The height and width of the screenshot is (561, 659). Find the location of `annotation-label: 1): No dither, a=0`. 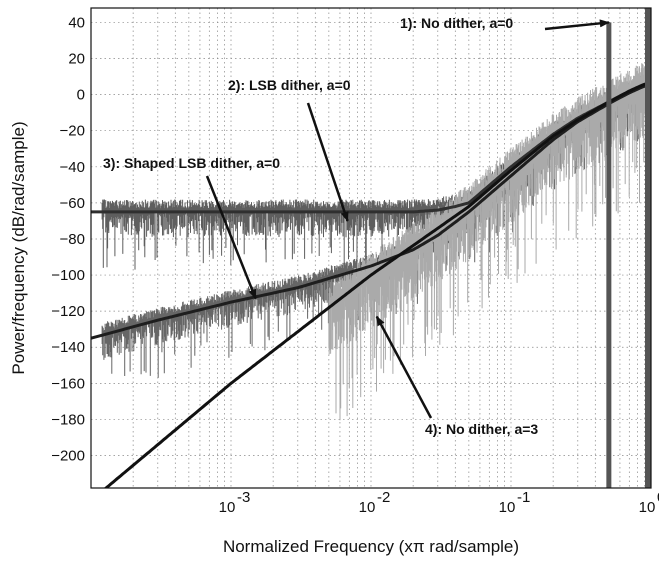

annotation-label: 1): No dither, a=0 is located at coordinates (456, 23).